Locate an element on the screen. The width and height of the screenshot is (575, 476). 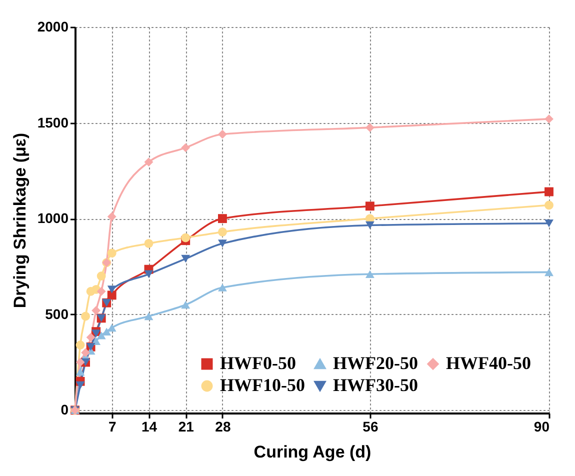
legend-label: HWF10-50 is located at coordinates (262, 385).